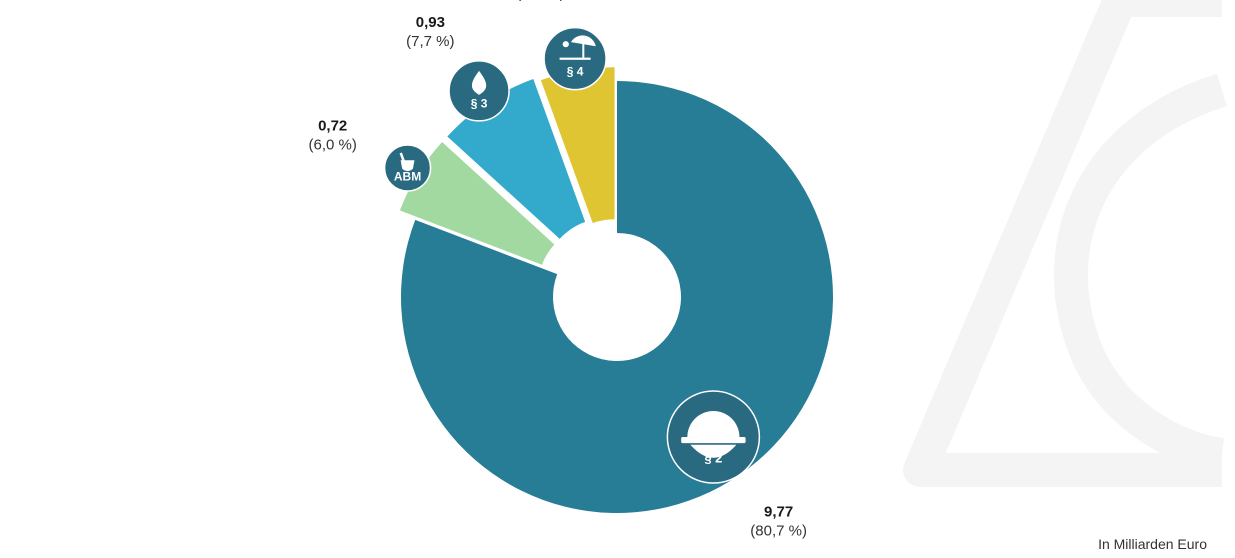 This screenshot has width=1235, height=558. I want to click on badge-label: § 2, so click(713, 457).